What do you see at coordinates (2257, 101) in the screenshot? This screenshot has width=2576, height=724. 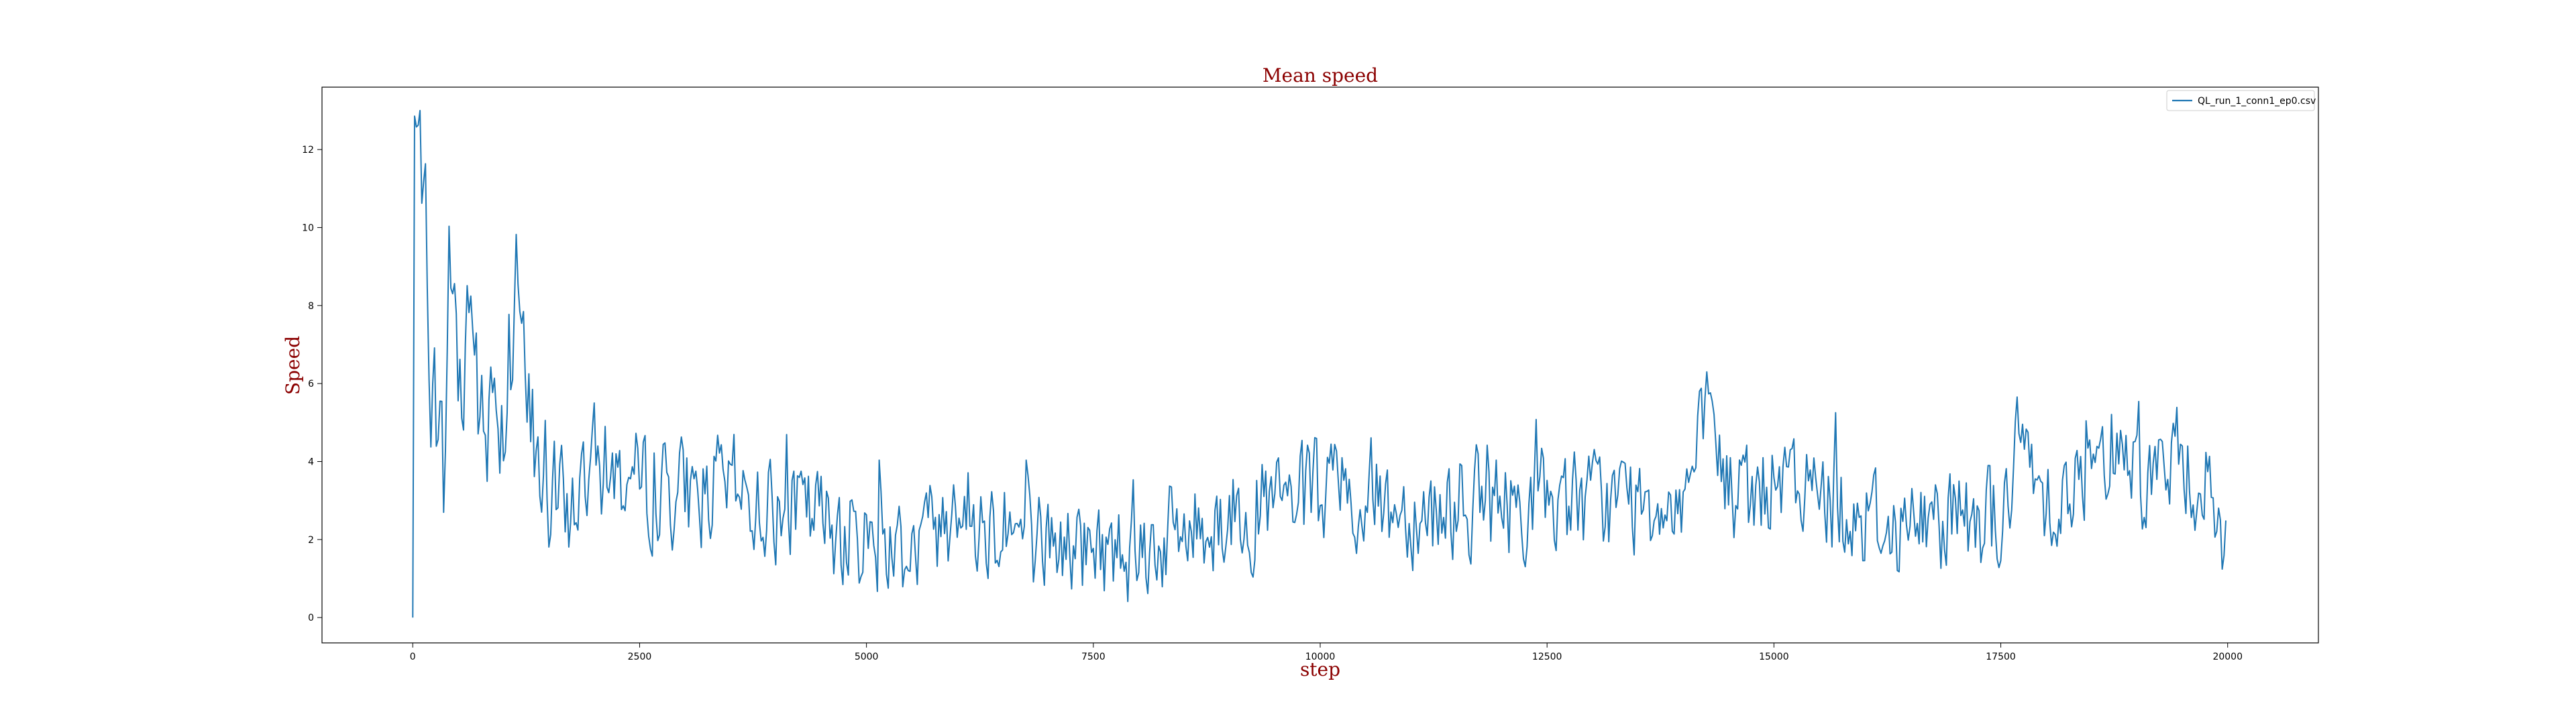 I see `legend-label: QL_run_1_conn1_ep0.csv` at bounding box center [2257, 101].